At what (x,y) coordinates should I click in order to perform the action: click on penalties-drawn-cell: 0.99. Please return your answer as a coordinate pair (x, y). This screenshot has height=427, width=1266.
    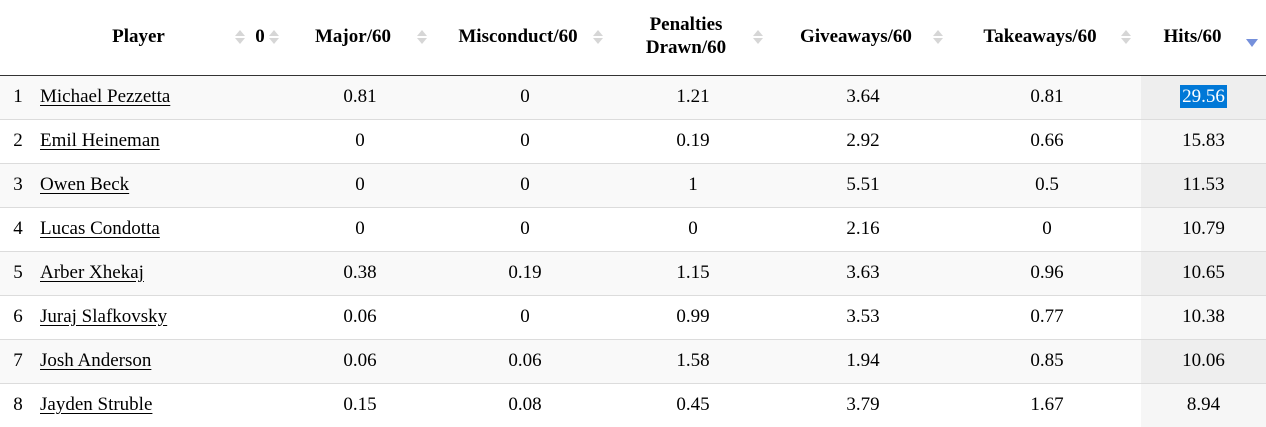
    Looking at the image, I should click on (693, 316).